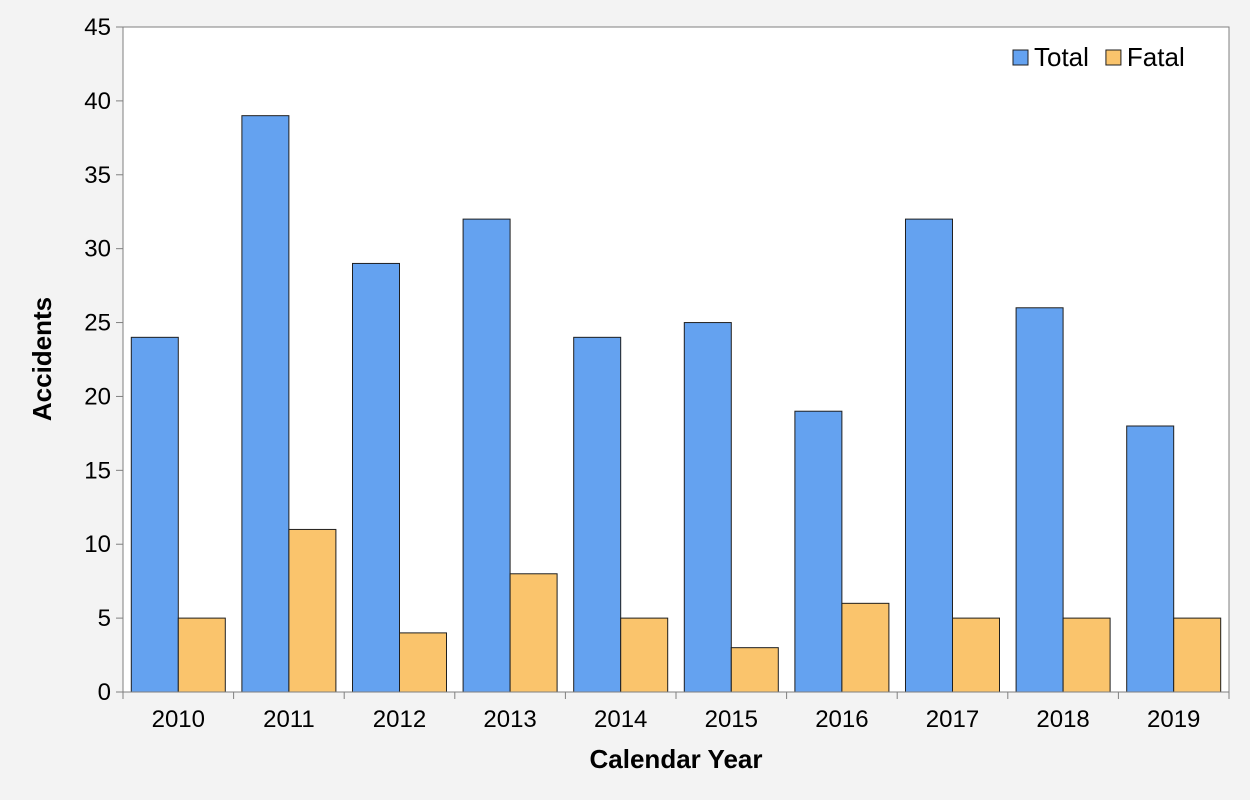  Describe the element at coordinates (42, 359) in the screenshot. I see `y-axis-title: Accidents` at that location.